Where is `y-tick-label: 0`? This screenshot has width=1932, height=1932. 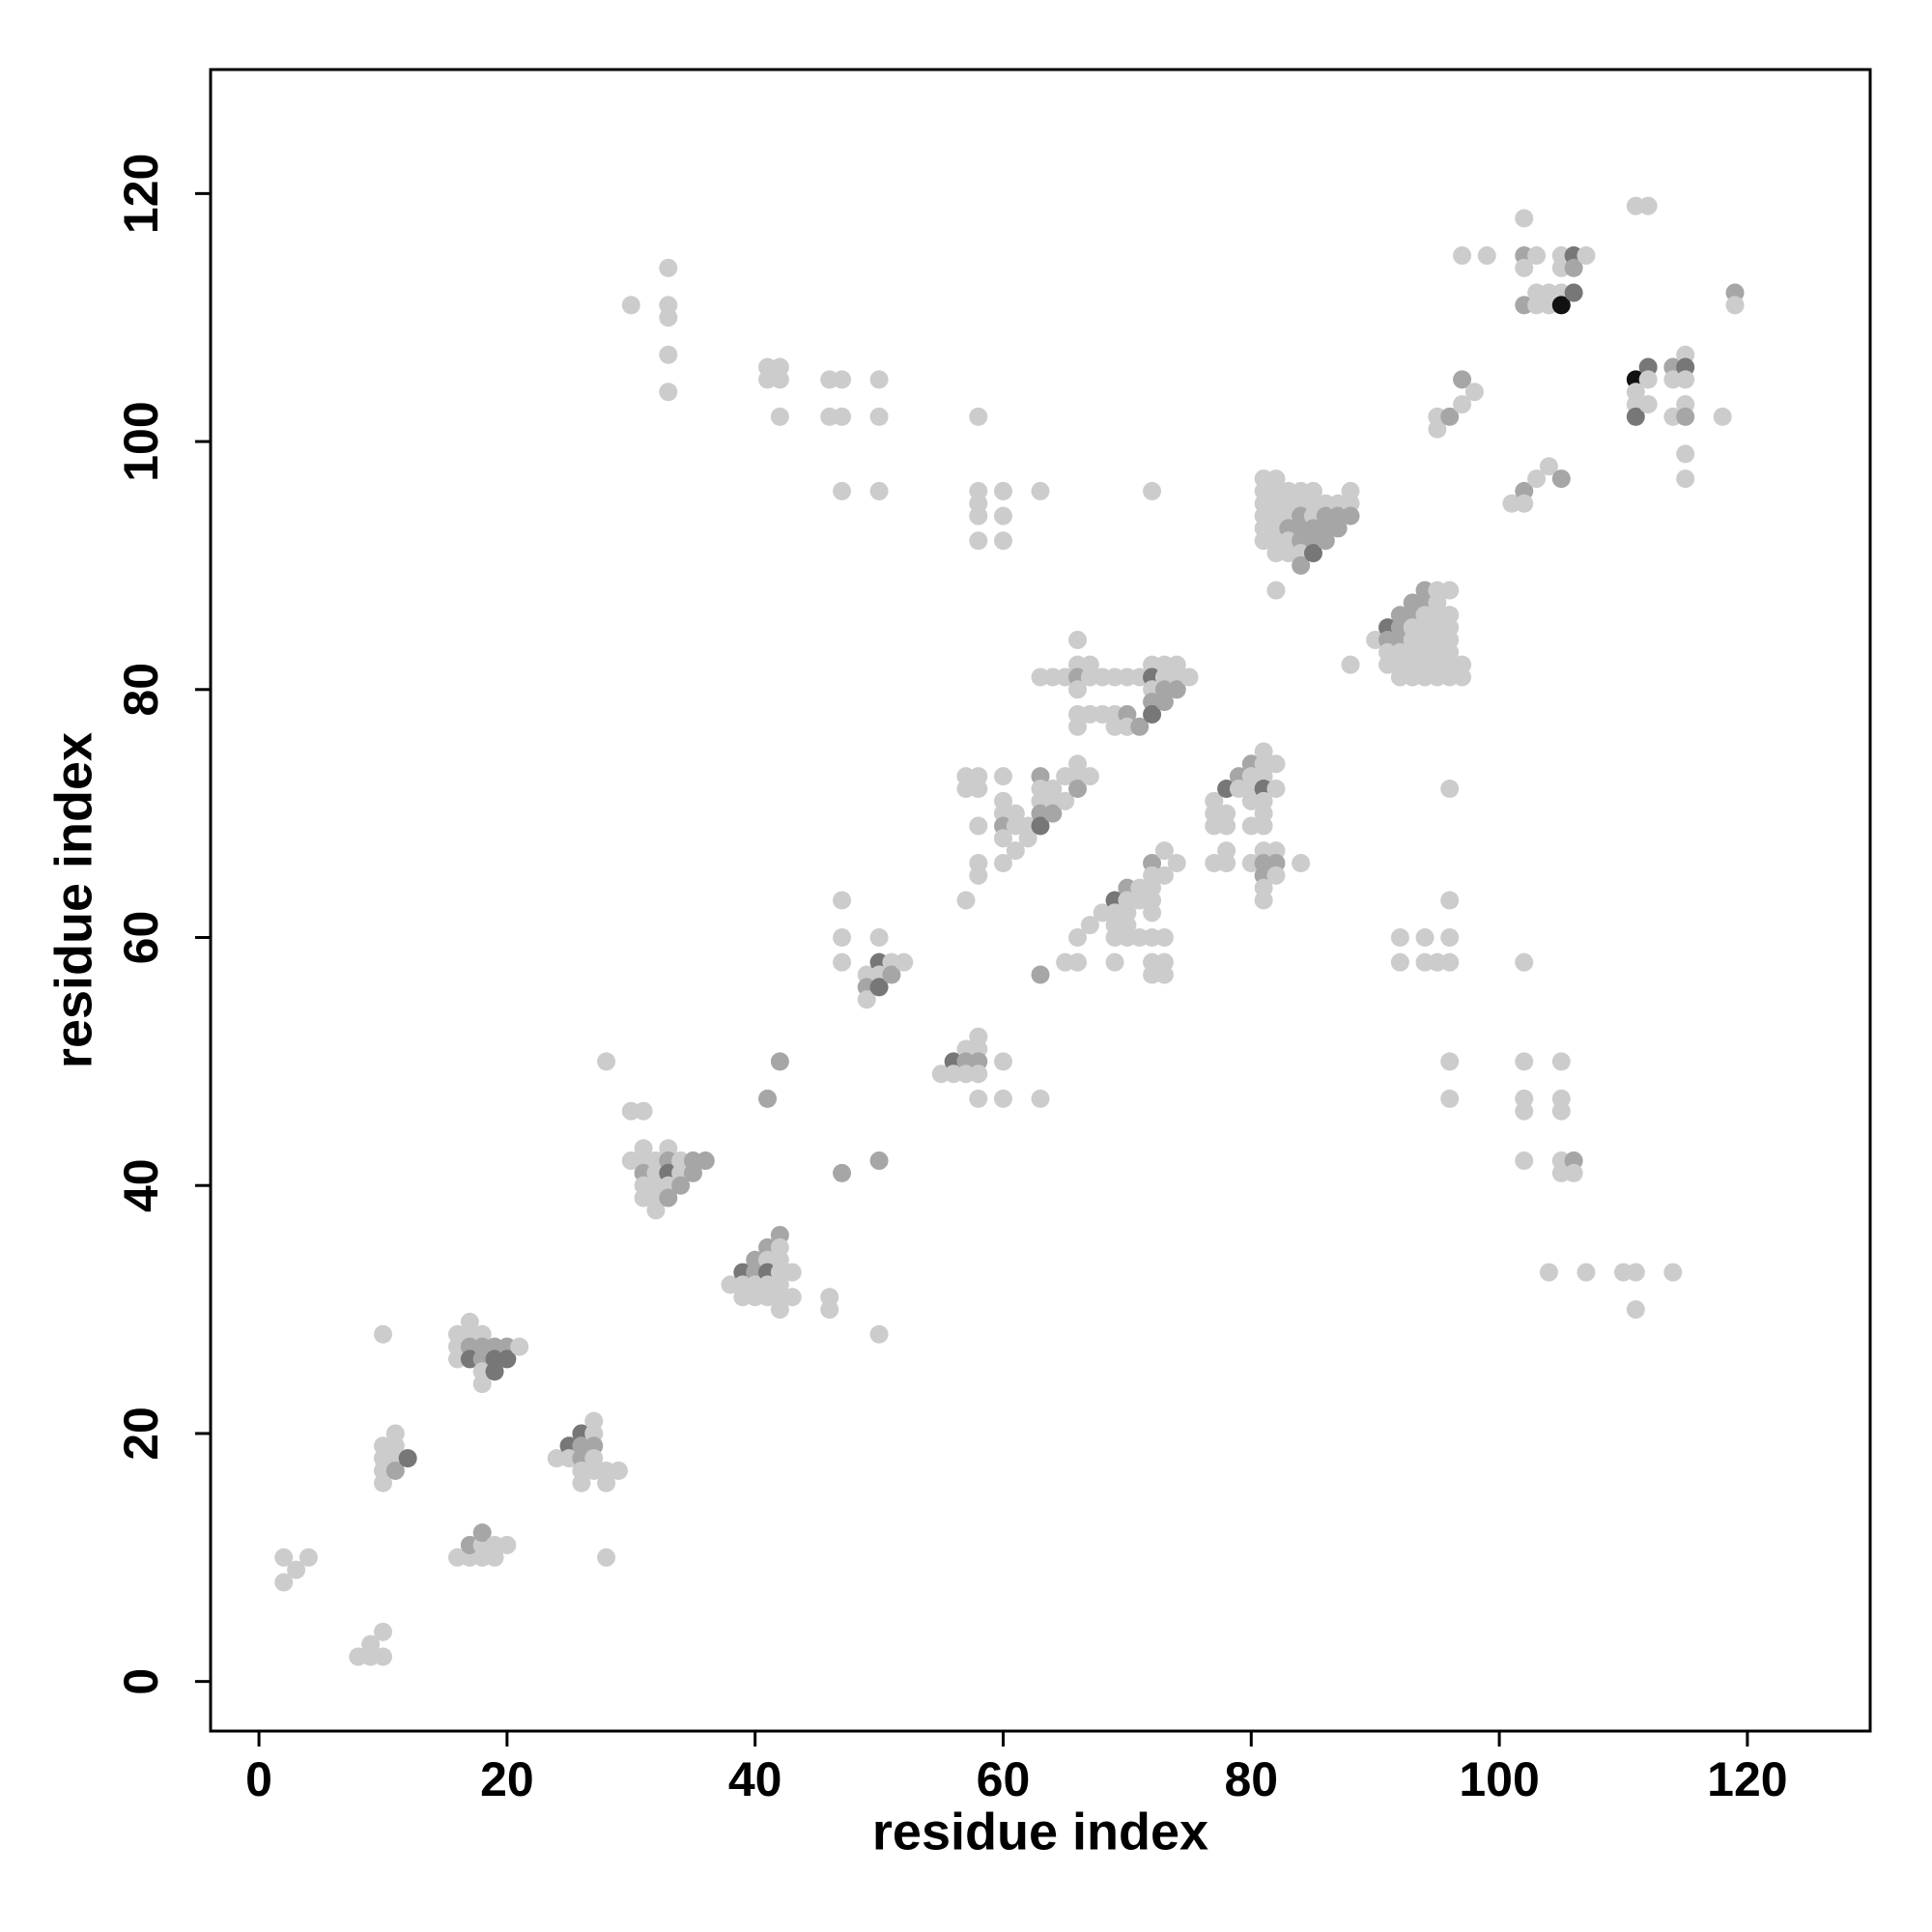
y-tick-label: 0 is located at coordinates (141, 1681).